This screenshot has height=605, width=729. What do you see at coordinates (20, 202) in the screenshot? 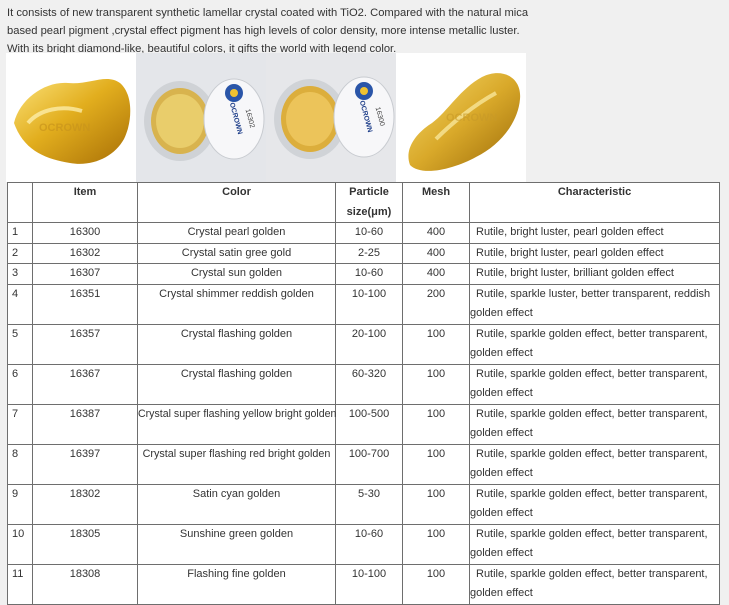
I see `header-index` at bounding box center [20, 202].